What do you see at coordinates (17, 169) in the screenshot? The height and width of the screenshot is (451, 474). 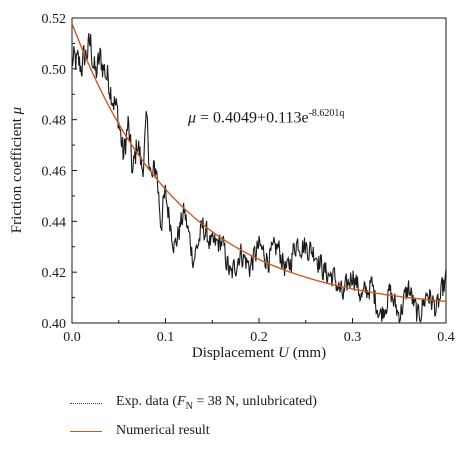 I see `y-axis-title: Friction coefficient μ` at bounding box center [17, 169].